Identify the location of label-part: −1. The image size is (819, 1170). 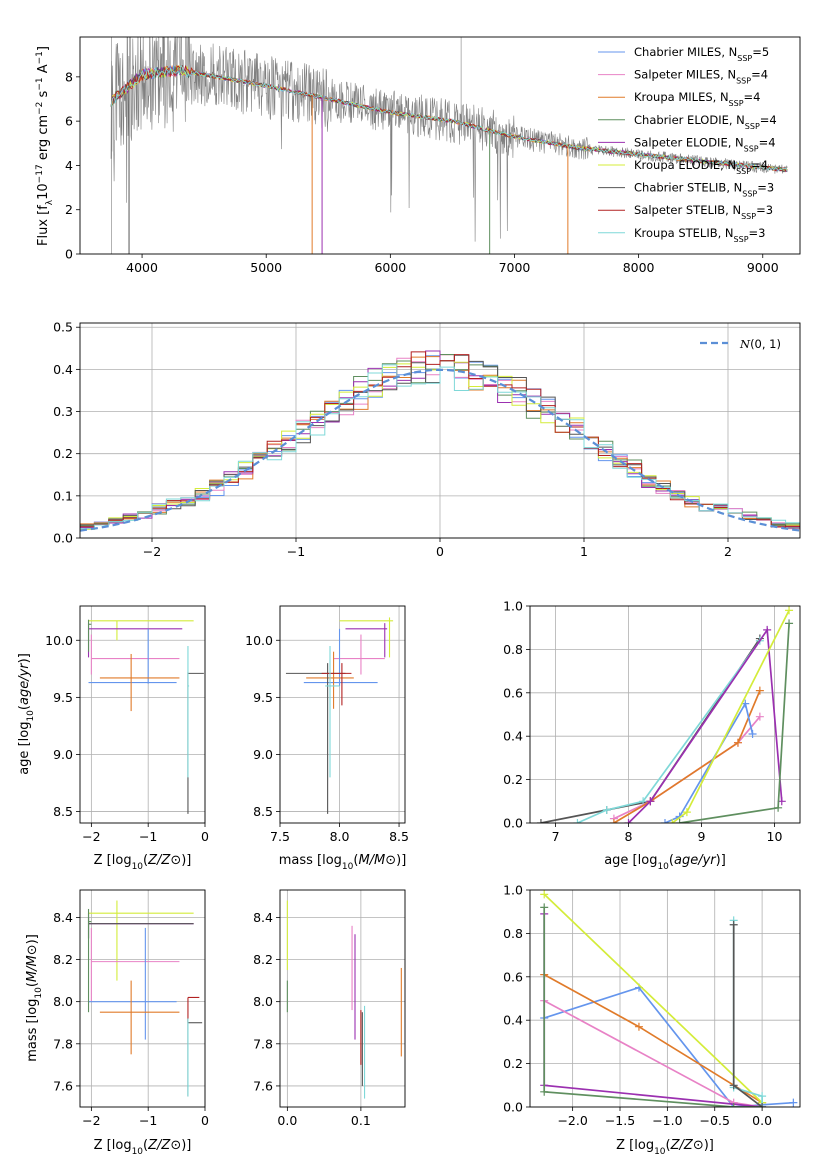
(40, 57).